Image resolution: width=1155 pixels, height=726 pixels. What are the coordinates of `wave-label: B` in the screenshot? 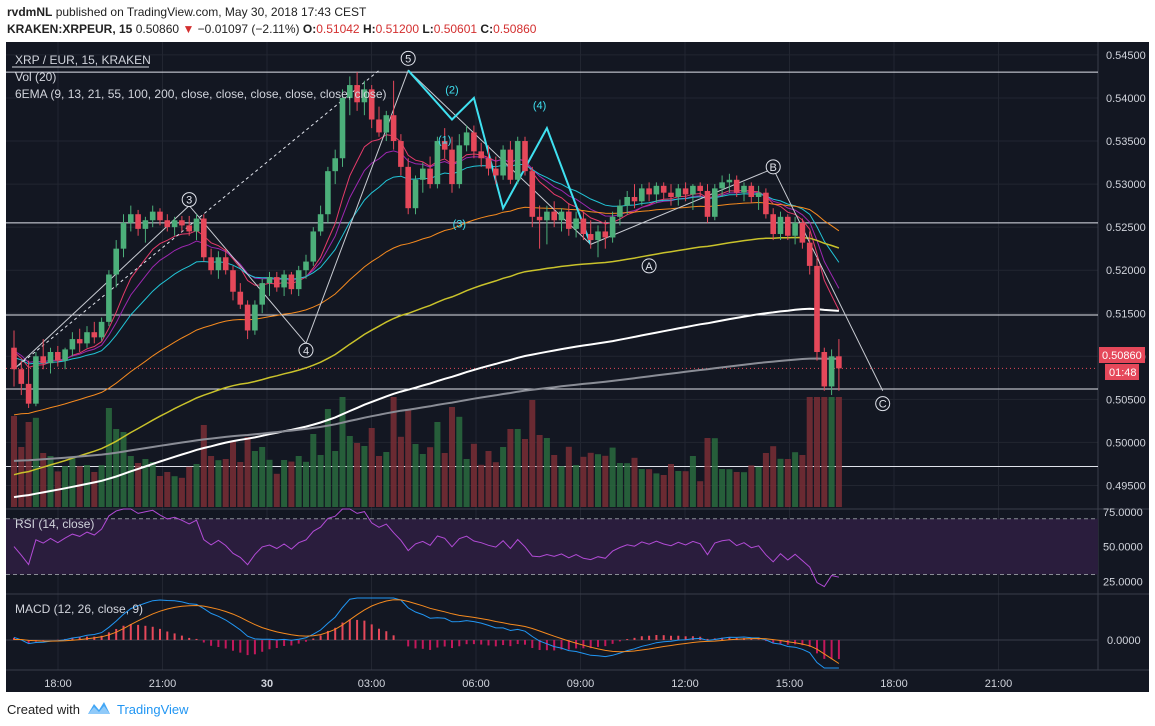 It's located at (773, 168).